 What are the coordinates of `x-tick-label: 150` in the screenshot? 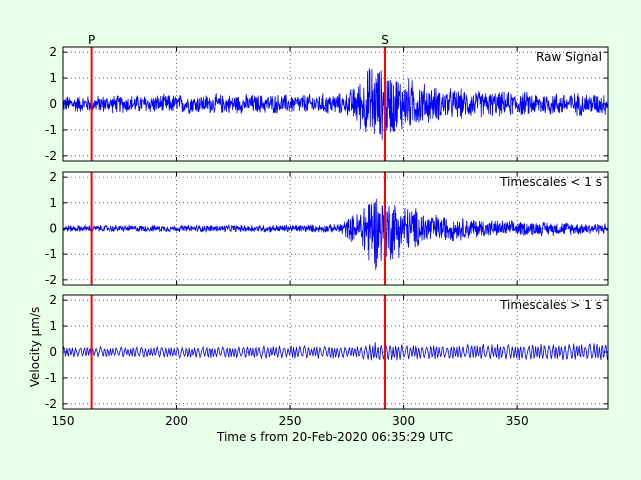 It's located at (63, 421).